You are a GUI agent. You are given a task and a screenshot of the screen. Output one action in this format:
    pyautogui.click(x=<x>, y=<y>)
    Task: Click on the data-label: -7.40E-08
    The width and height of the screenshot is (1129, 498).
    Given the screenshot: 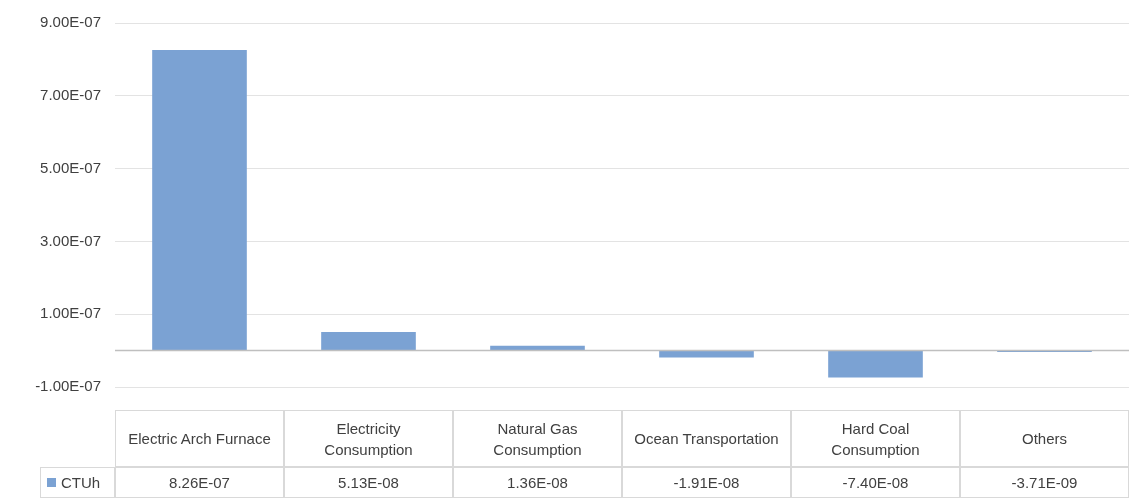 What is the action you would take?
    pyautogui.click(x=875, y=482)
    